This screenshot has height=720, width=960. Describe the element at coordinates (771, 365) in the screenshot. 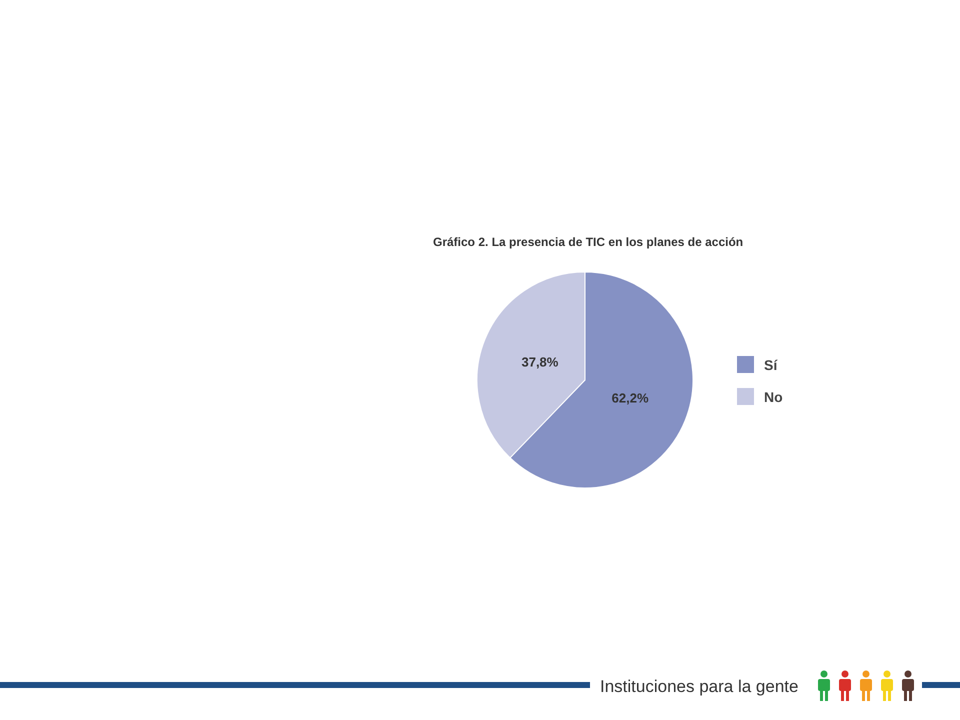

I see `legend-label: Sí` at that location.